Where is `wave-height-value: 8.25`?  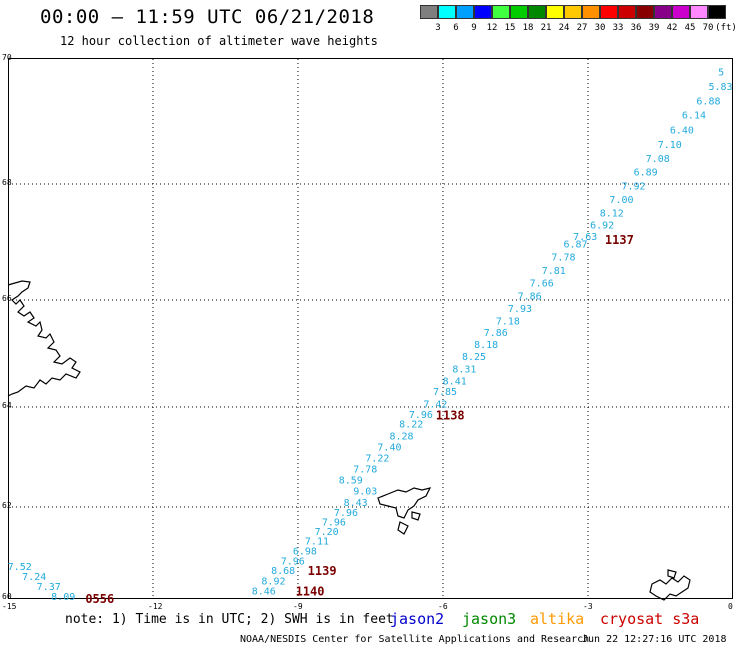
wave-height-value: 8.25 is located at coordinates (474, 357).